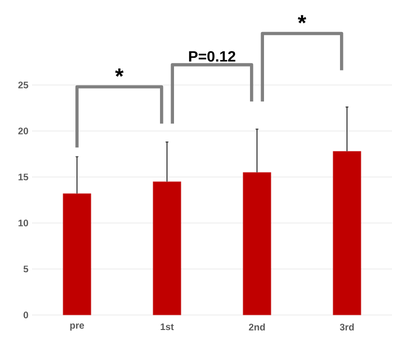 The image size is (407, 347). I want to click on x-tick-label: 3rd, so click(347, 327).